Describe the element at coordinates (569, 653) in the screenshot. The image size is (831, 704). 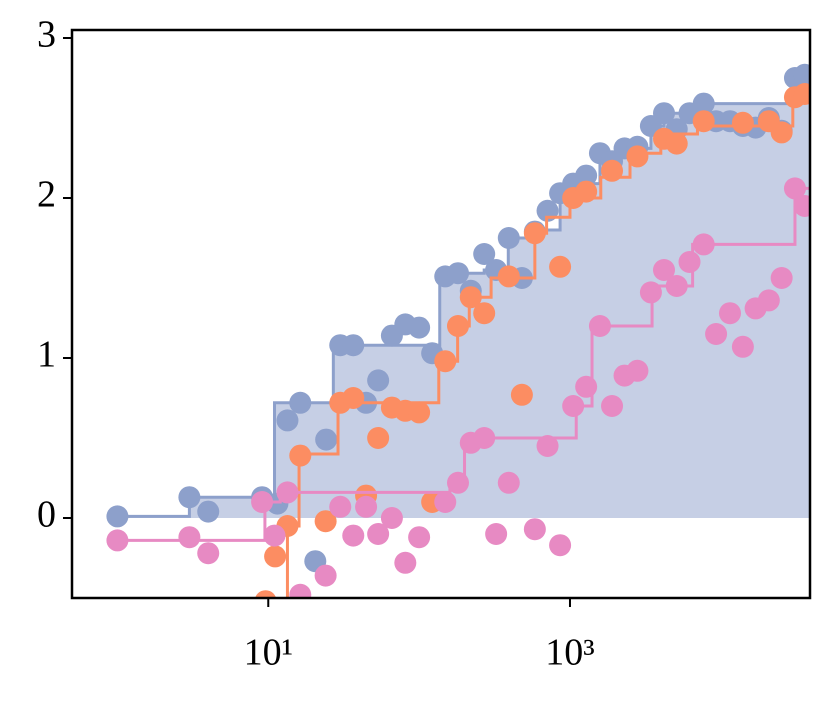
I see `x-tick-label: 10³` at that location.